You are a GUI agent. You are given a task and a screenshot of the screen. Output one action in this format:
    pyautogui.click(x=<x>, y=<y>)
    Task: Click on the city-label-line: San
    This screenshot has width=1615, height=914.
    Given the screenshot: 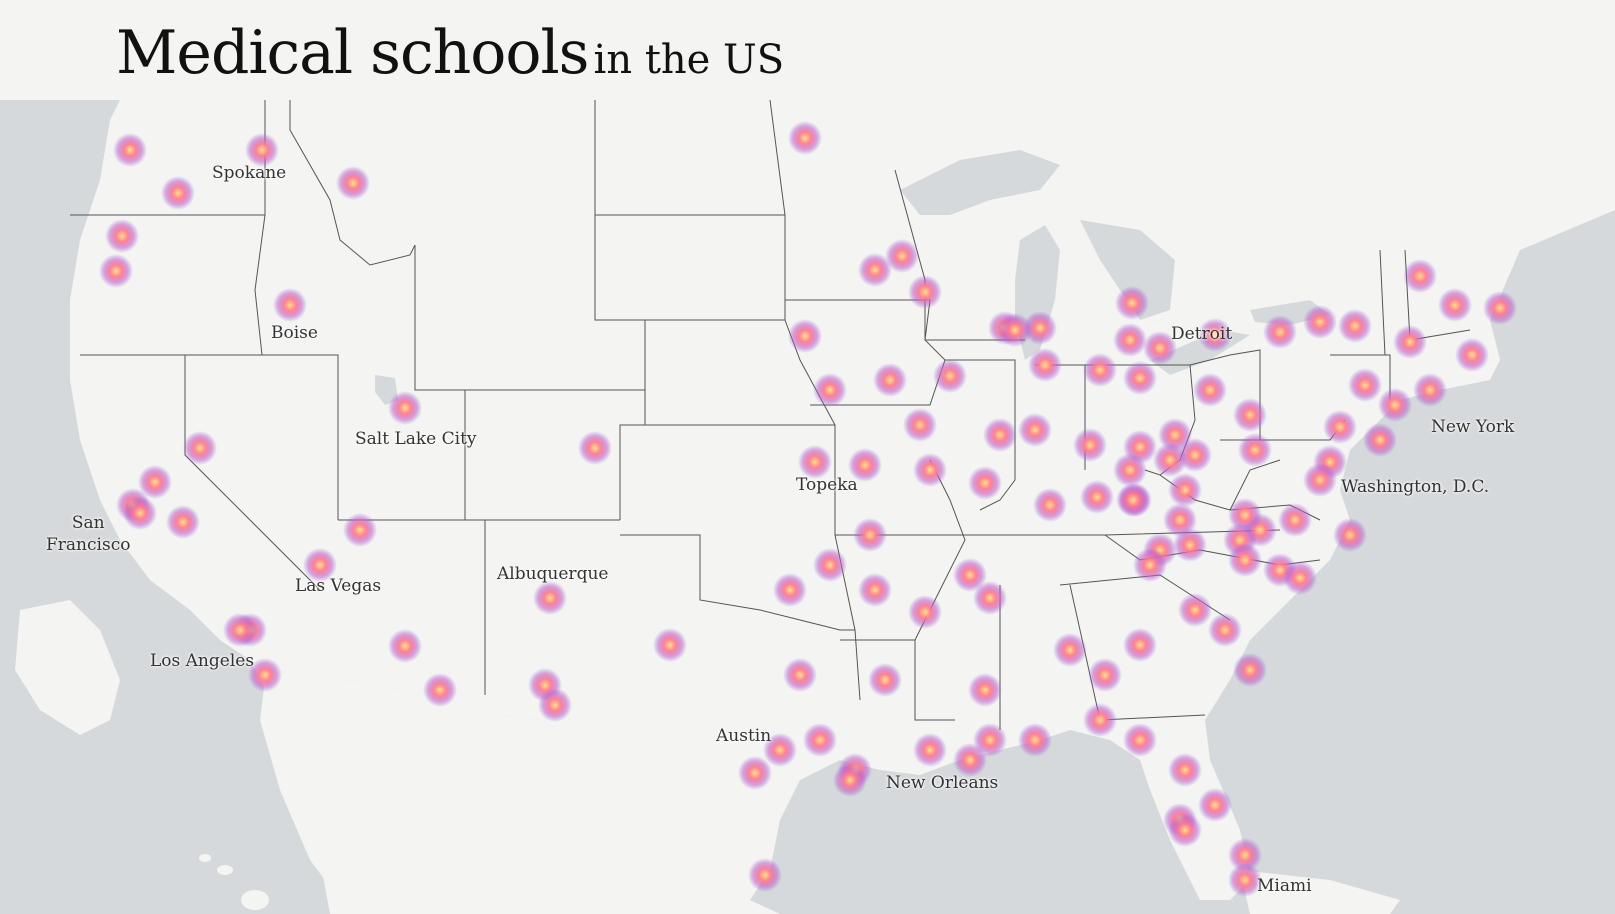 What is the action you would take?
    pyautogui.click(x=88, y=523)
    